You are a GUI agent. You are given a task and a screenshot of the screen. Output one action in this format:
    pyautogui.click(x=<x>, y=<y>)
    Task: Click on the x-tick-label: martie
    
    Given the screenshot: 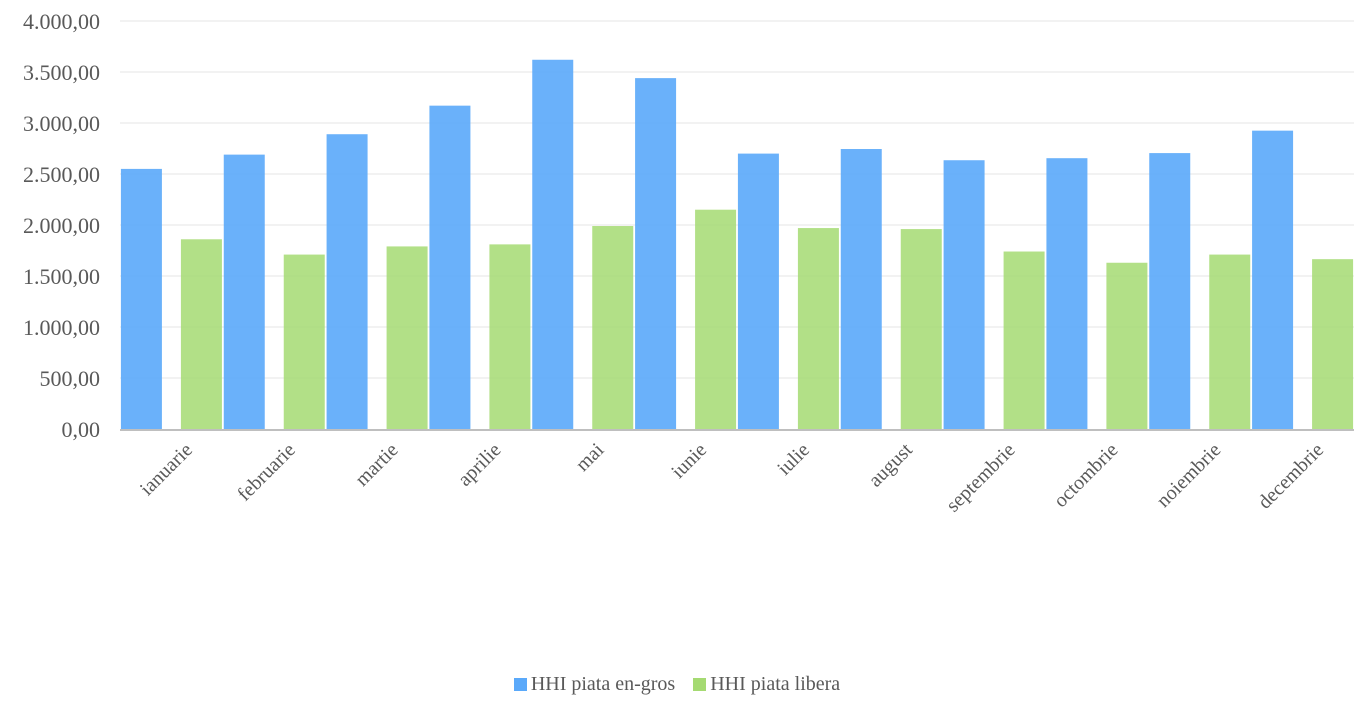 What is the action you would take?
    pyautogui.click(x=377, y=465)
    